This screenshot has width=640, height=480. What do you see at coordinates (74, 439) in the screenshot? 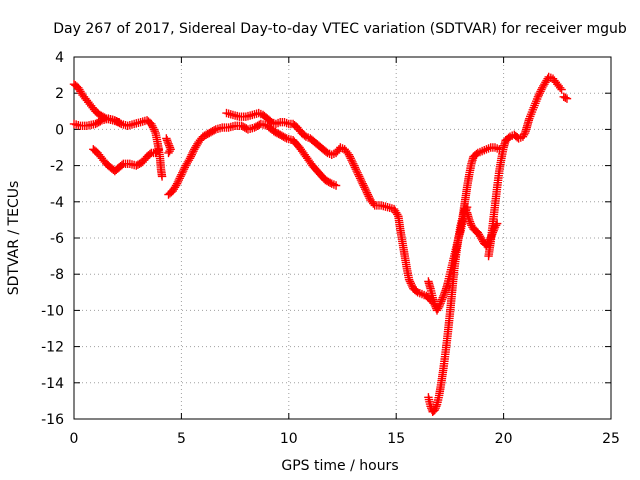
I see `x-tick-label: 0` at bounding box center [74, 439].